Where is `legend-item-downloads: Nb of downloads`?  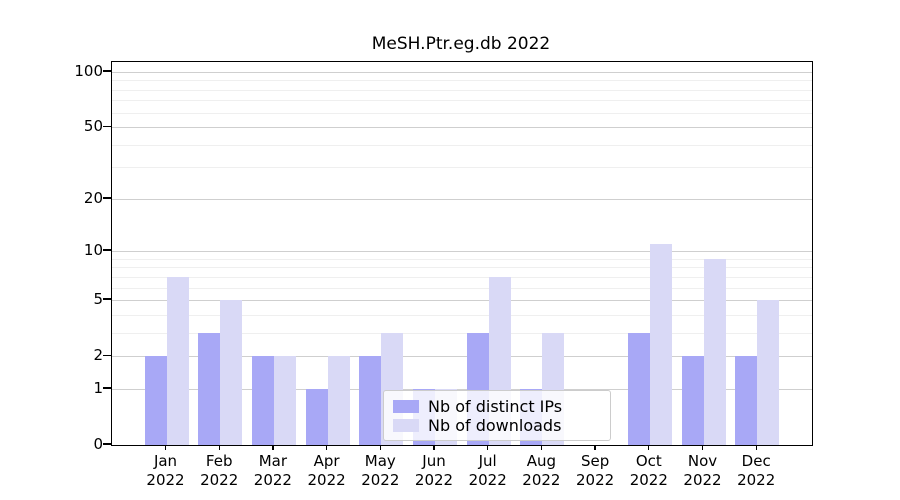
legend-item-downloads: Nb of downloads is located at coordinates (497, 425).